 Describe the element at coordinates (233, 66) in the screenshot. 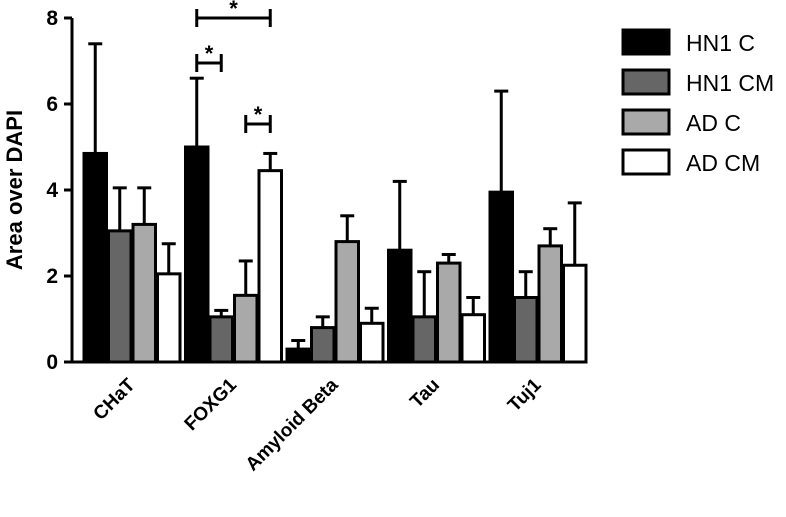

I see `significance-markers: * * *` at that location.